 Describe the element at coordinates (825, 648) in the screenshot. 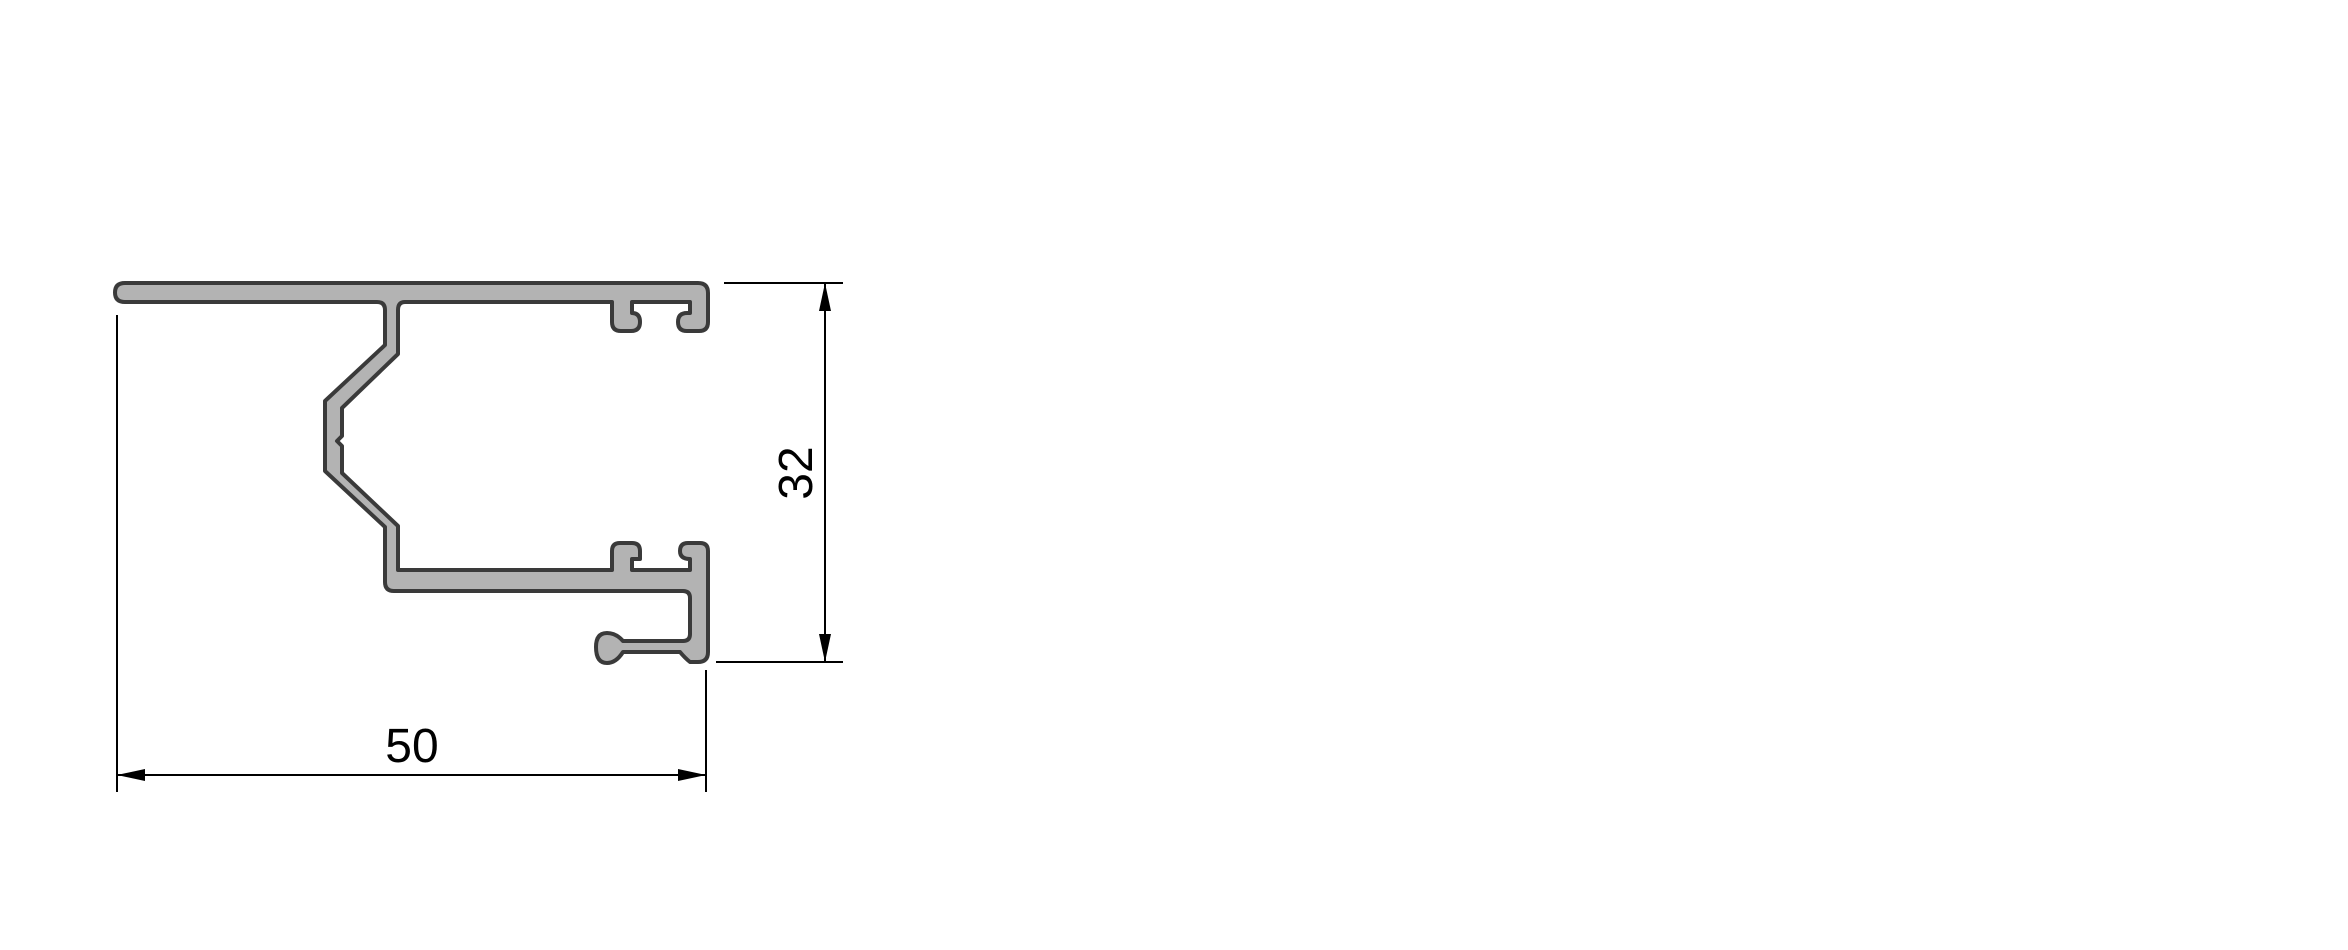

I see `height-arrow-bottom-icon` at that location.